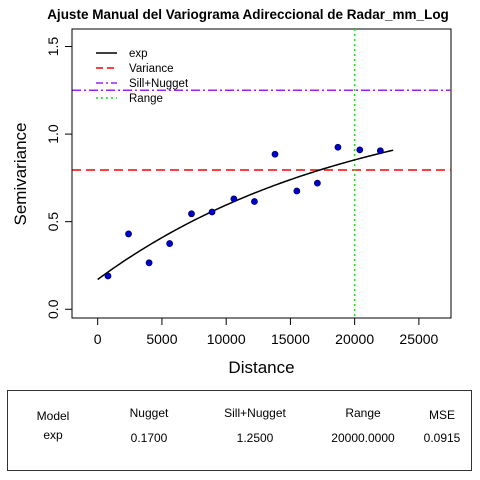  What do you see at coordinates (255, 413) in the screenshot?
I see `table-header-sill-nugget: Sill+Nugget` at bounding box center [255, 413].